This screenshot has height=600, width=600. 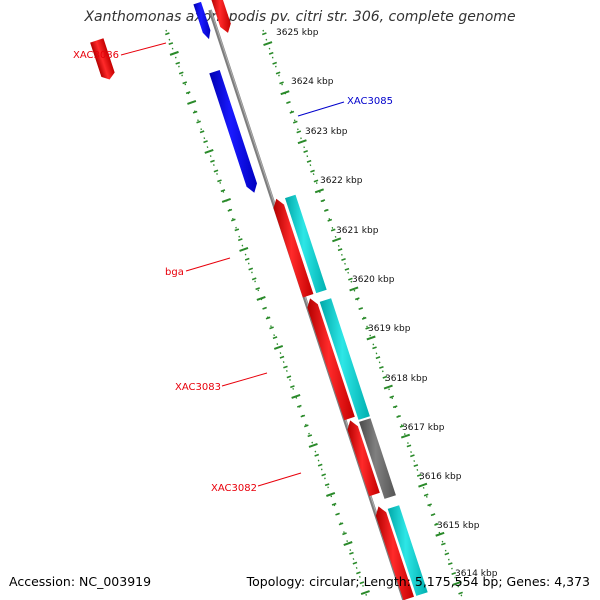 What do you see at coordinates (234, 488) in the screenshot?
I see `label-xac3082: XAC3082` at bounding box center [234, 488].